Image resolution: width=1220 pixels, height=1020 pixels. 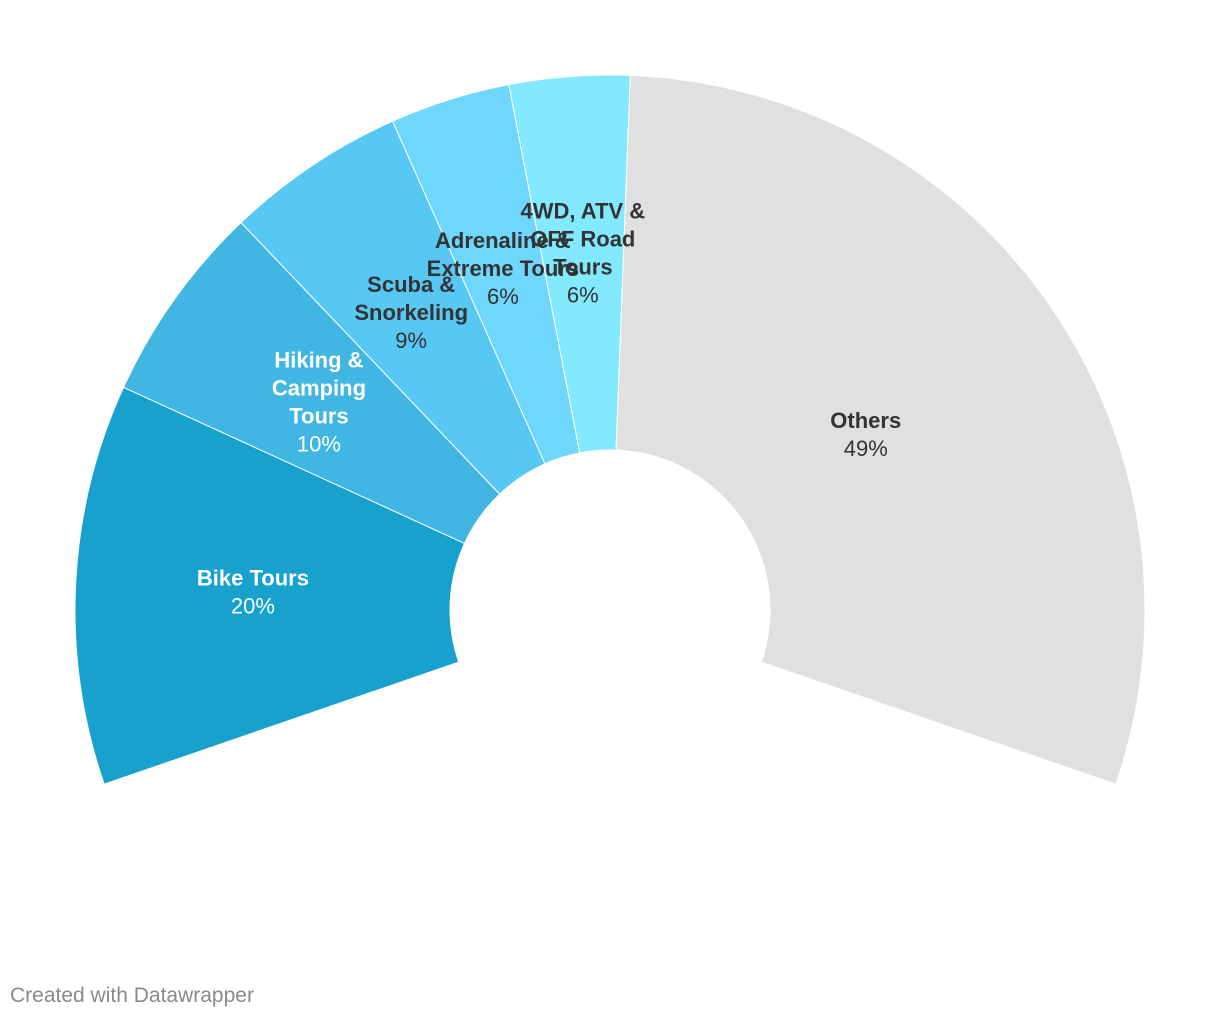 What do you see at coordinates (582, 211) in the screenshot?
I see `slice-label-line: 4WD, ATV &` at bounding box center [582, 211].